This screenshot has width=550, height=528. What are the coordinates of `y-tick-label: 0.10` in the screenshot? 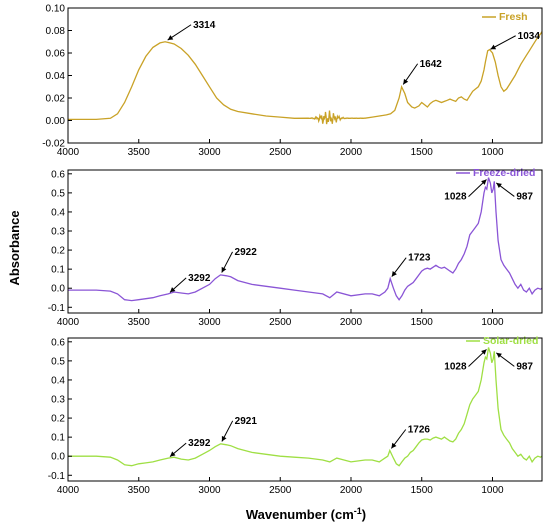 It's located at (56, 9).